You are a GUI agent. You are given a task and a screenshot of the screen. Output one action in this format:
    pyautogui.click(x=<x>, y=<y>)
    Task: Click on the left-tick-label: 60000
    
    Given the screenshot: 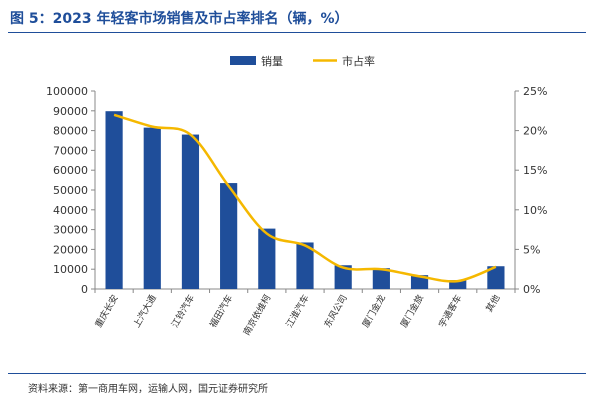 What is the action you would take?
    pyautogui.click(x=70, y=170)
    